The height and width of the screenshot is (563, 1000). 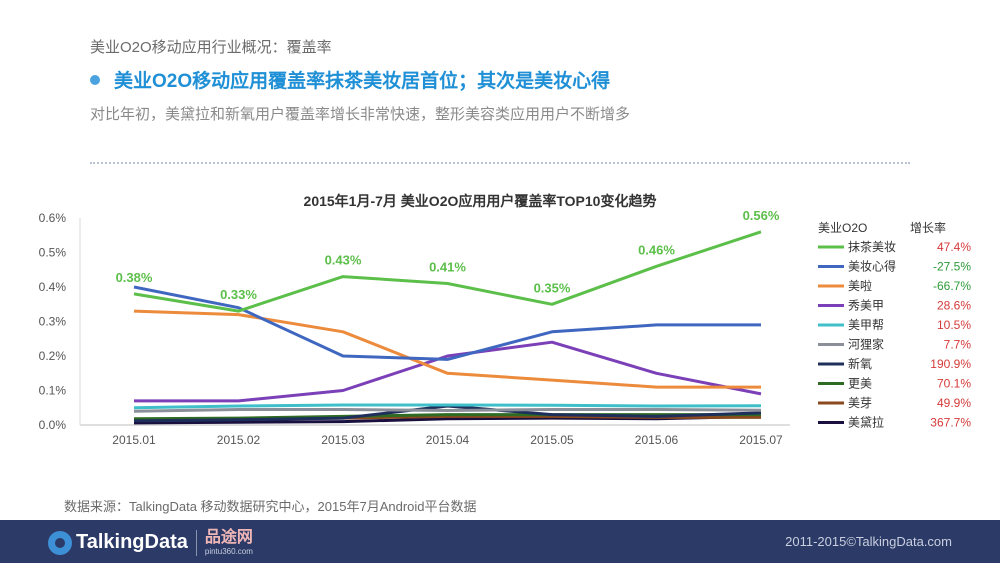 What do you see at coordinates (866, 306) in the screenshot?
I see `legend-label: 秀美甲` at bounding box center [866, 306].